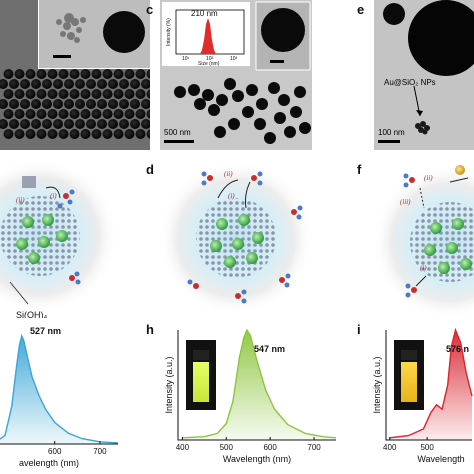 The width and height of the screenshot is (474, 474). What do you see at coordinates (150, 329) in the screenshot?
I see `panel-letter-h: h` at bounding box center [150, 329].